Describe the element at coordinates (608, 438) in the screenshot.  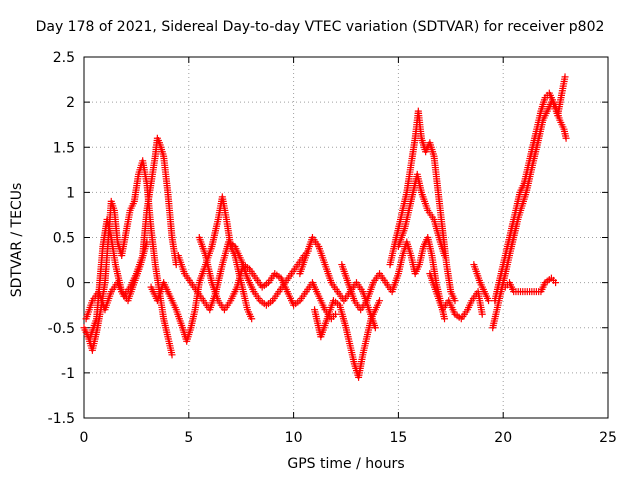
I see `x-tick-label: 25` at that location.